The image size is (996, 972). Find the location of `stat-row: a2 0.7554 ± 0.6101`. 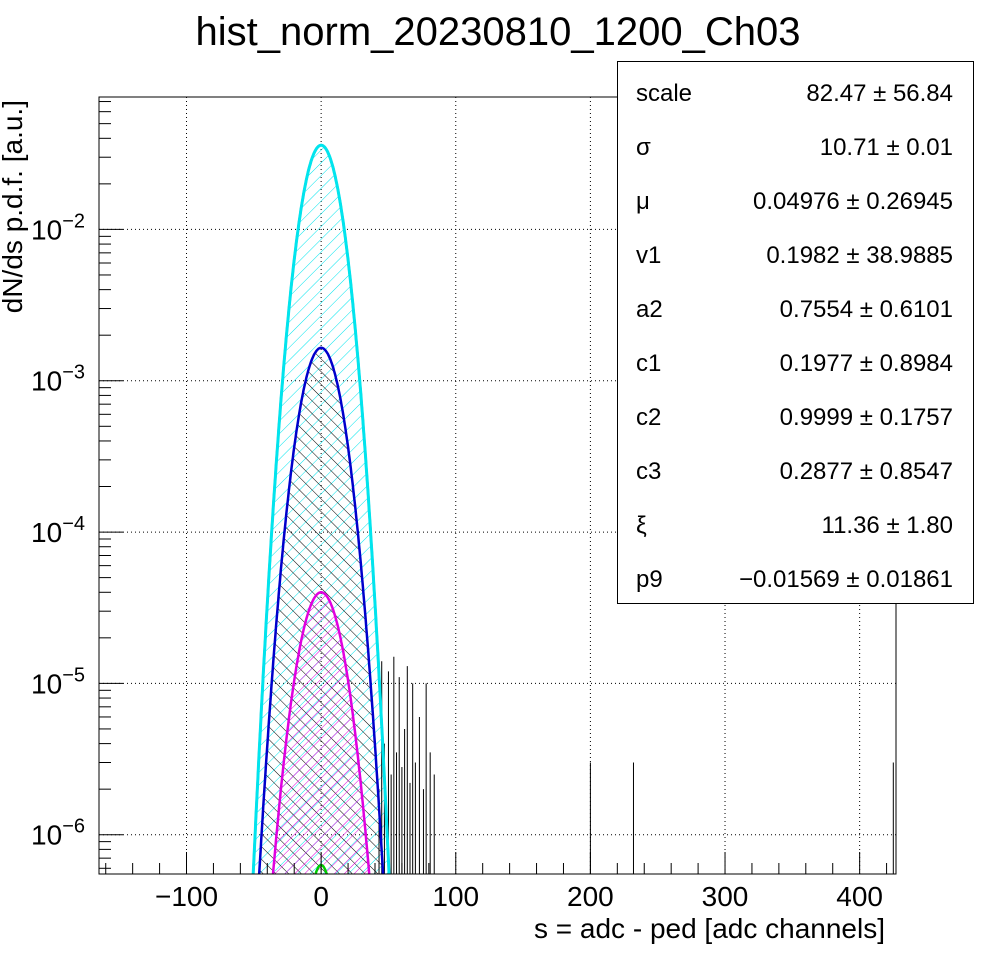

stat-row: a2 0.7554 ± 0.6101 is located at coordinates (795, 309).